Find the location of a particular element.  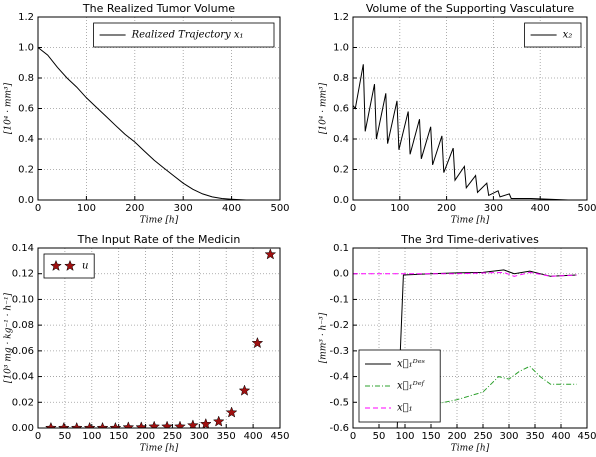

legend-label: x⃛₁ᴰᵉᶠ is located at coordinates (411, 386).